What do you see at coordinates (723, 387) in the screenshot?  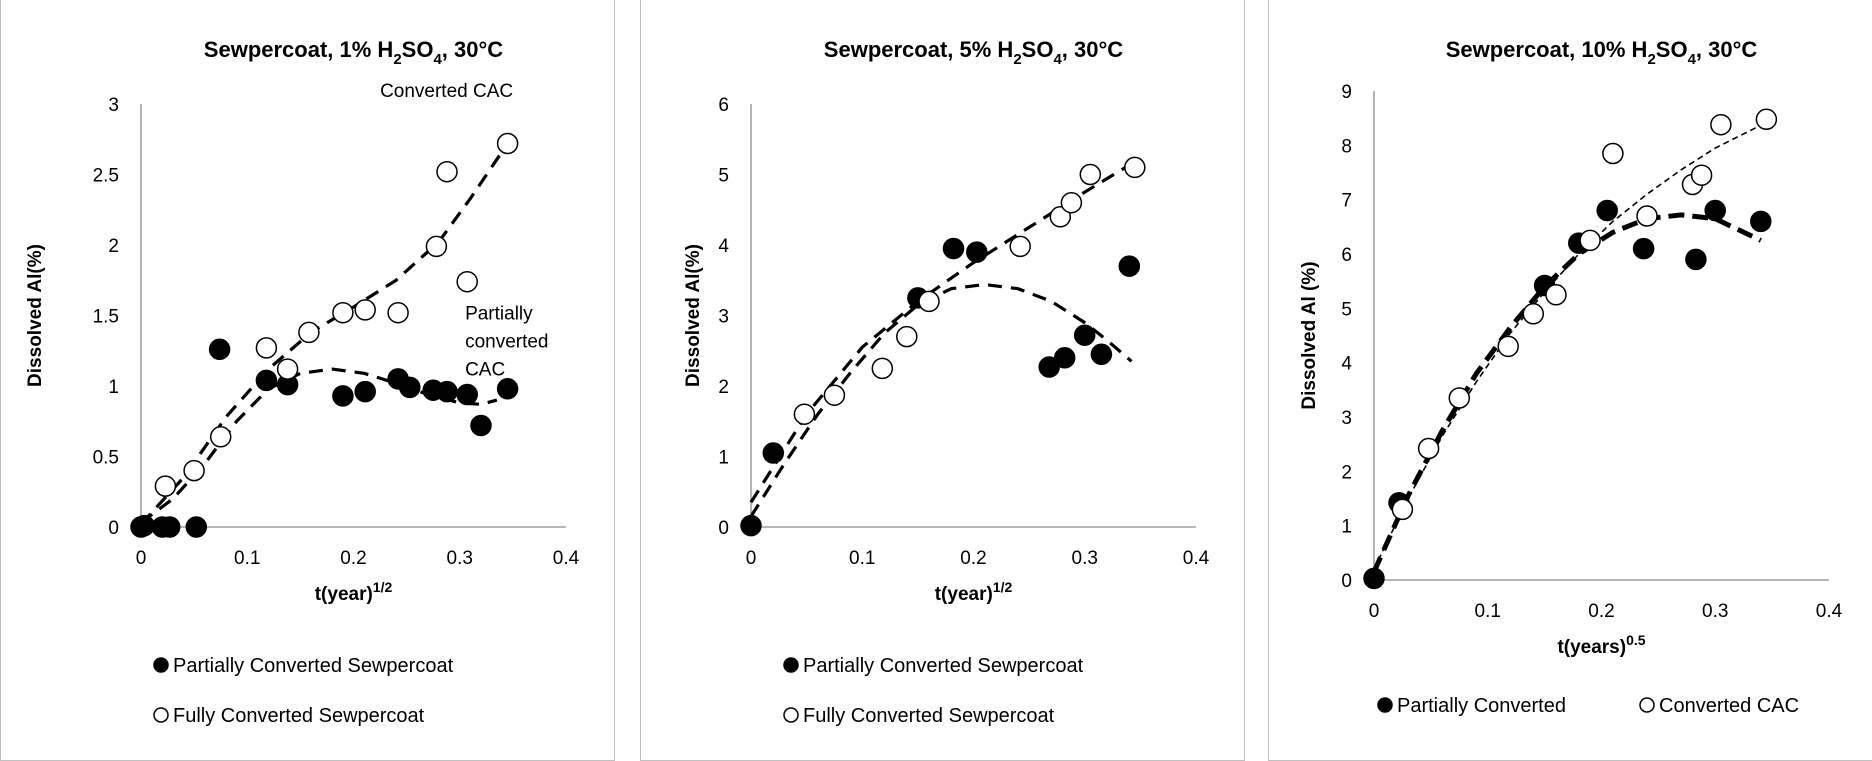 I see `chart2-y-tick-label: 2` at bounding box center [723, 387].